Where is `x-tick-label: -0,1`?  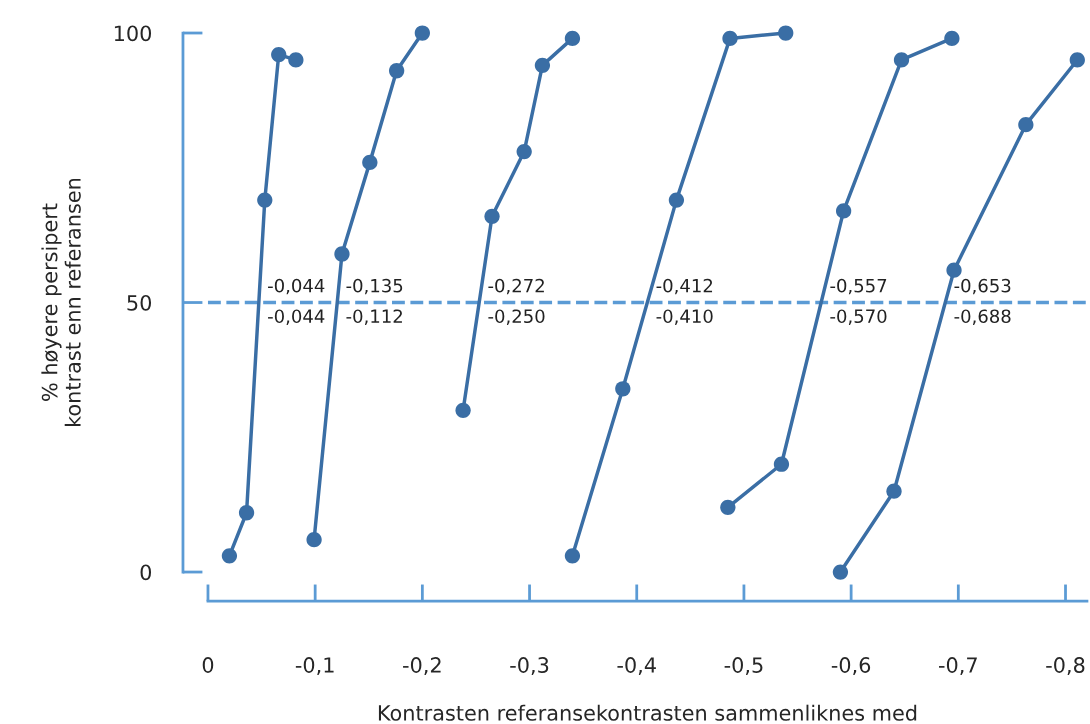
x-tick-label: -0,1 is located at coordinates (314, 666).